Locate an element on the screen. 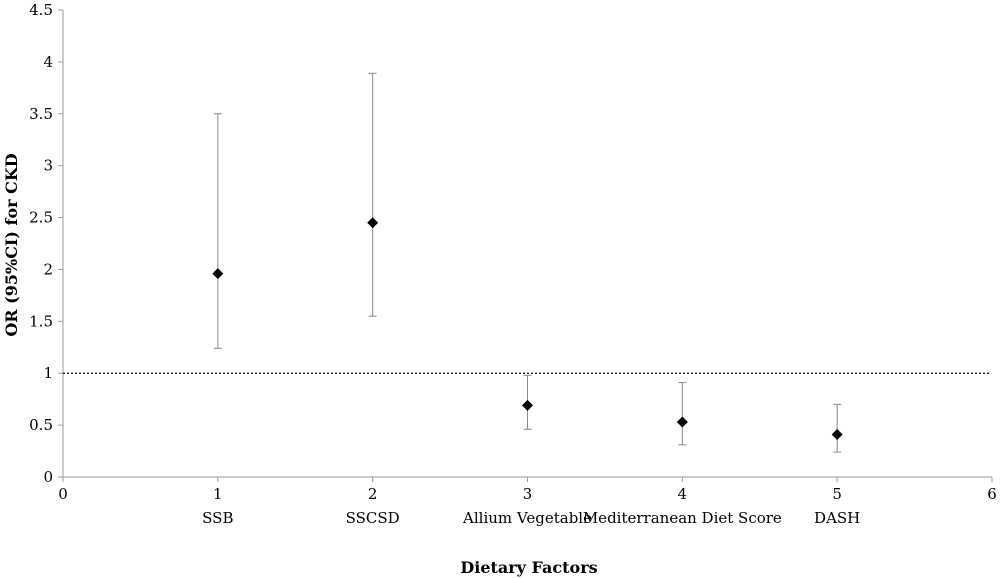  x-tick-label: 0 is located at coordinates (63, 494).